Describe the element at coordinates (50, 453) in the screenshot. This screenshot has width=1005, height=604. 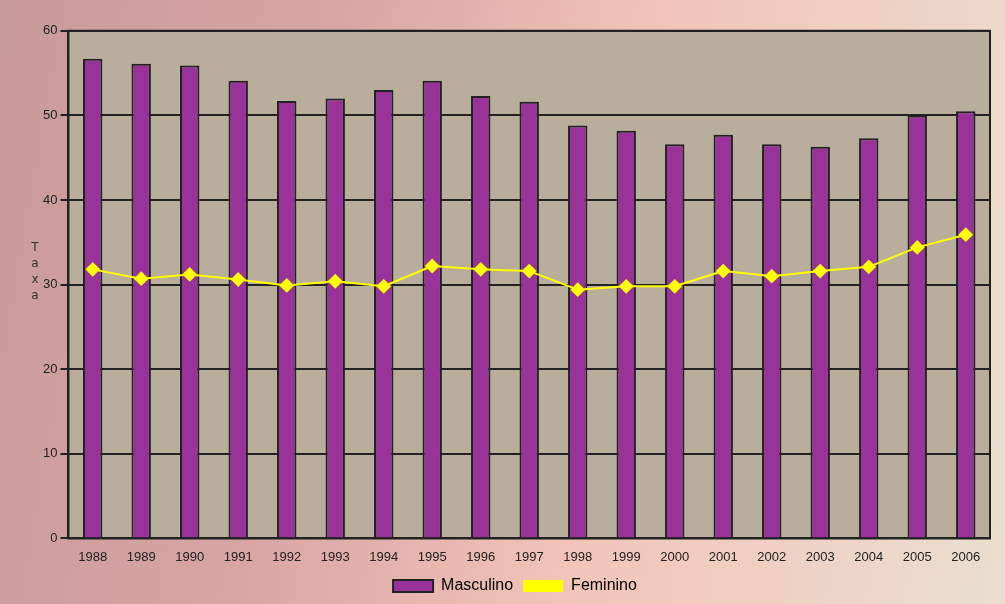
I see `y-tick-label: 10` at that location.